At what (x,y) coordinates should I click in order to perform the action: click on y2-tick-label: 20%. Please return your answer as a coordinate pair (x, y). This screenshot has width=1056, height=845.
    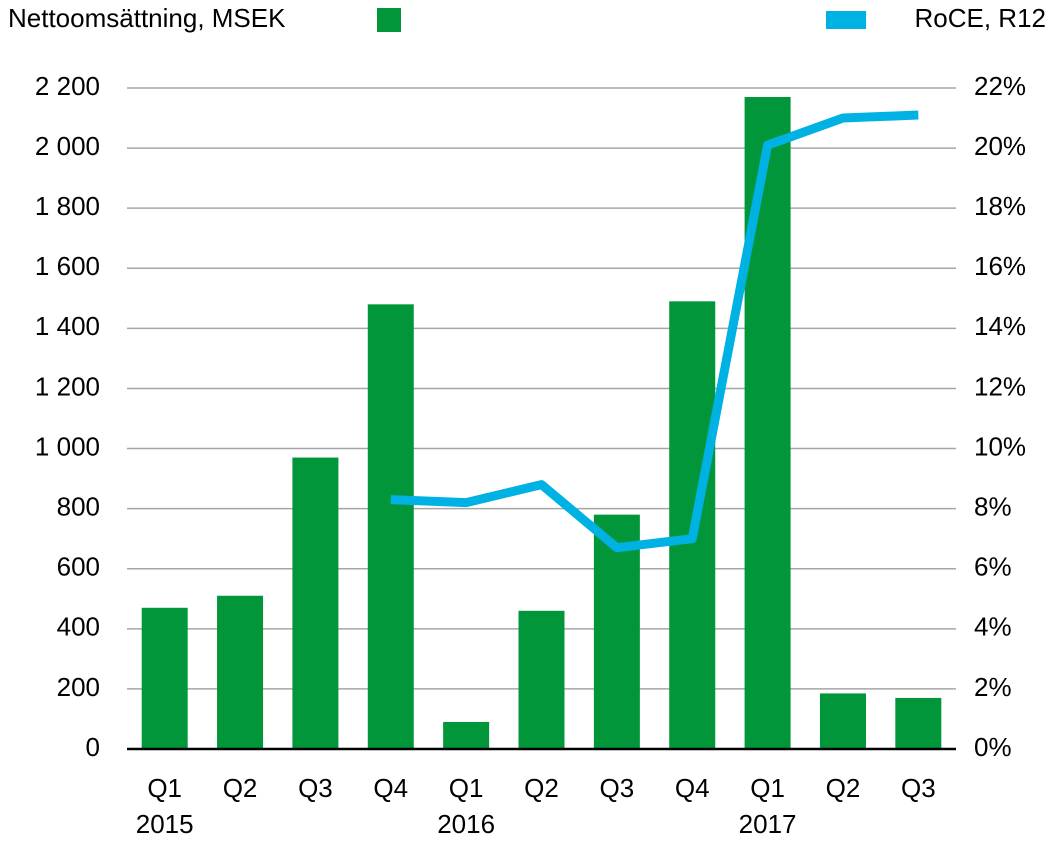
    Looking at the image, I should click on (1000, 146).